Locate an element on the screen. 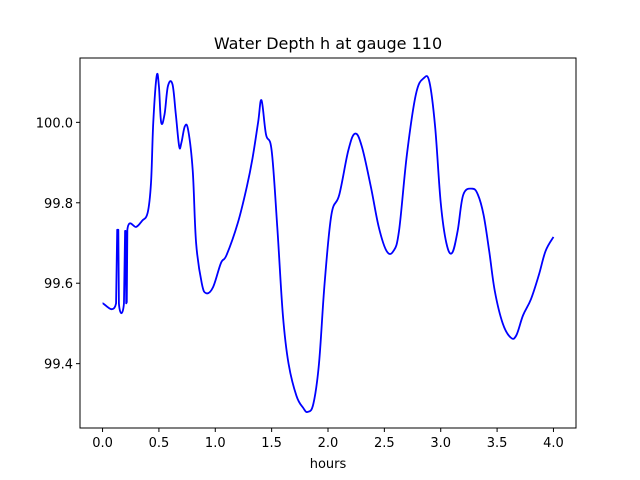 This screenshot has width=640, height=480. y-tick-label: 99.8 is located at coordinates (58, 204).